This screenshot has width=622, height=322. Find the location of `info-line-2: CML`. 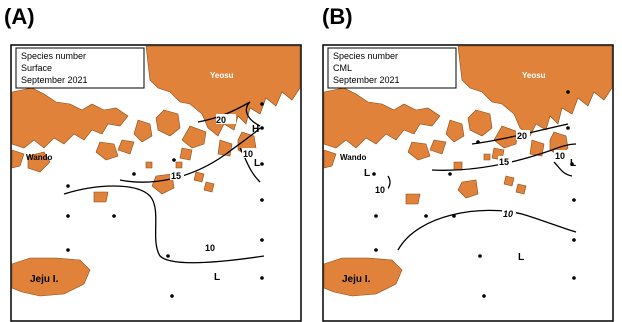

info-line-2: CML is located at coordinates (342, 68).